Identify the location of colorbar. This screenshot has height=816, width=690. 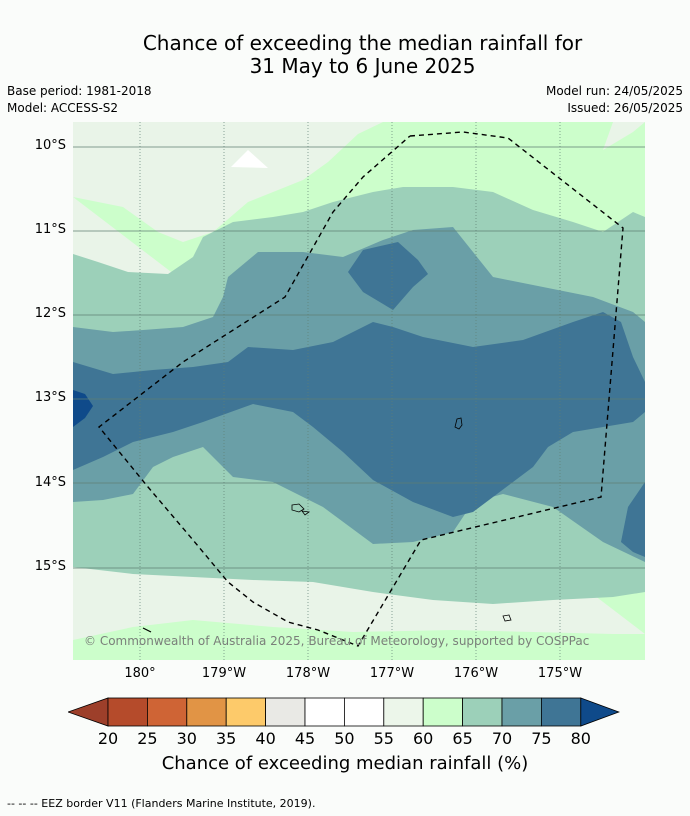
(344, 712).